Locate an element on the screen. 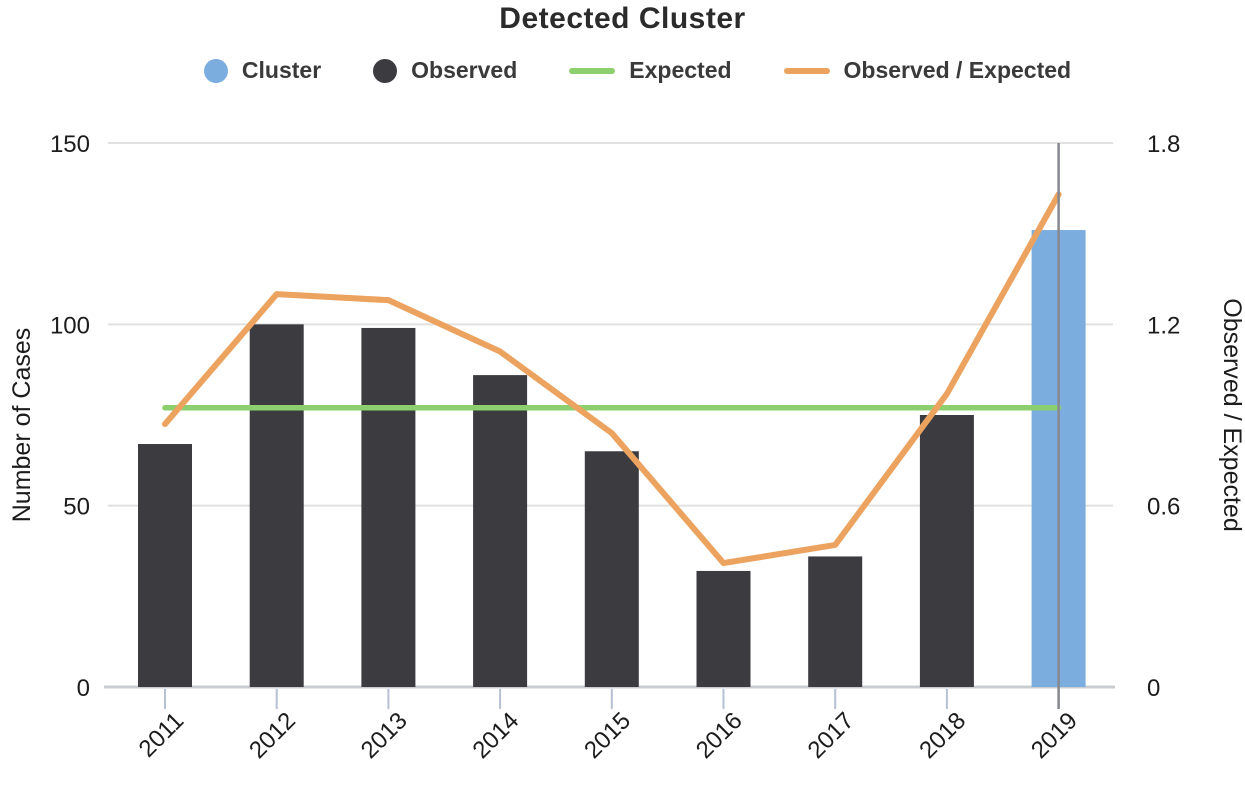  left-tick-label: 150 is located at coordinates (70, 144).